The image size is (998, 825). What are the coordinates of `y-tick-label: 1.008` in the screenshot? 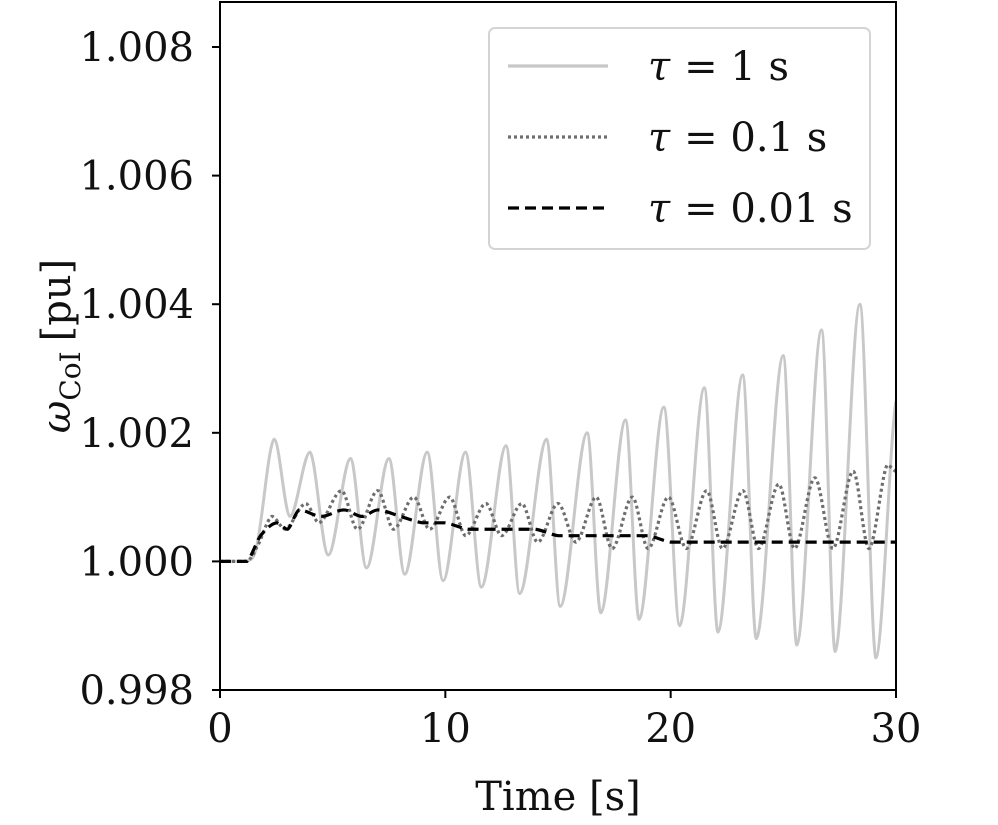 It's located at (136, 48).